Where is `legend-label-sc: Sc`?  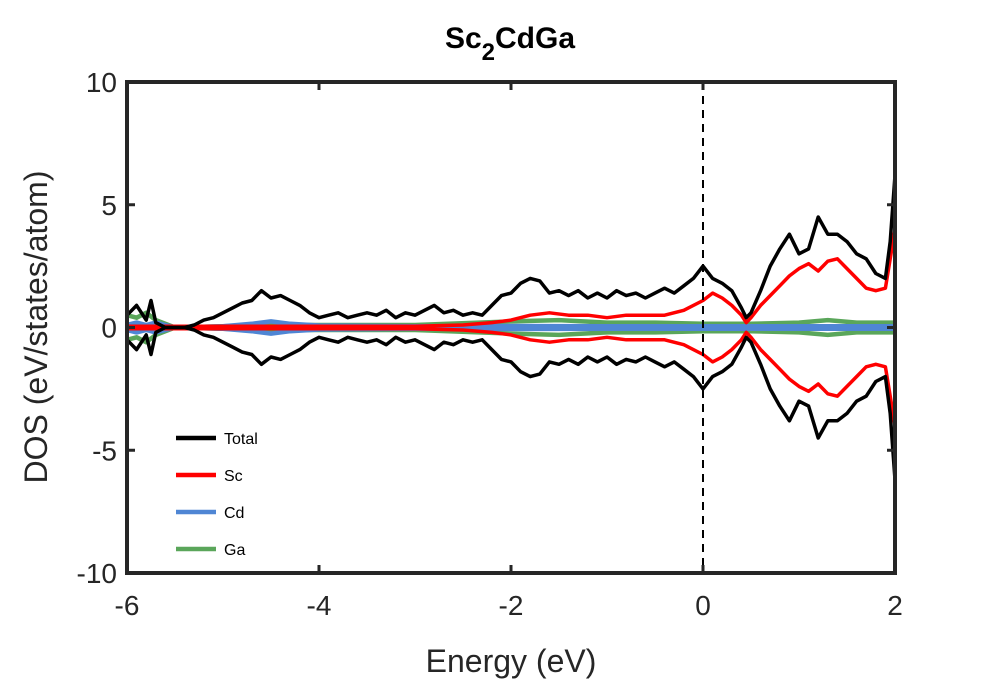 legend-label-sc: Sc is located at coordinates (233, 476).